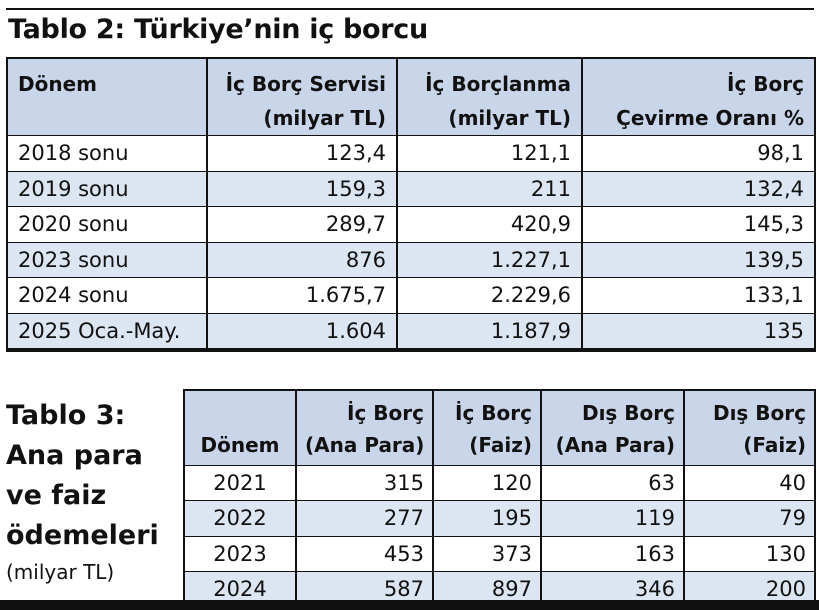 This screenshot has height=610, width=819. What do you see at coordinates (486, 518) in the screenshot?
I see `cell-domestic-interest: 195` at bounding box center [486, 518].